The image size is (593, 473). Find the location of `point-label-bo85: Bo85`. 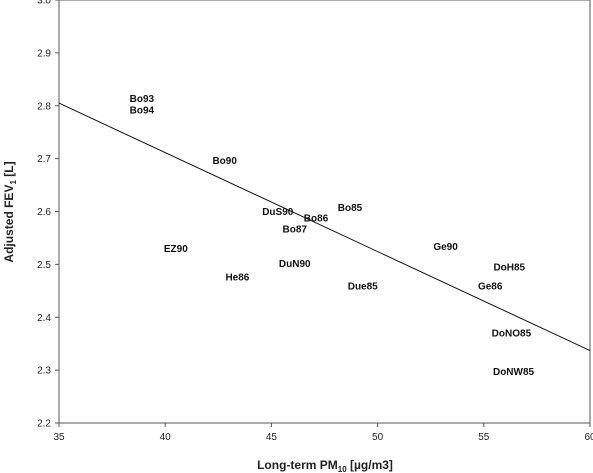

point-label-bo85: Bo85 is located at coordinates (350, 208).